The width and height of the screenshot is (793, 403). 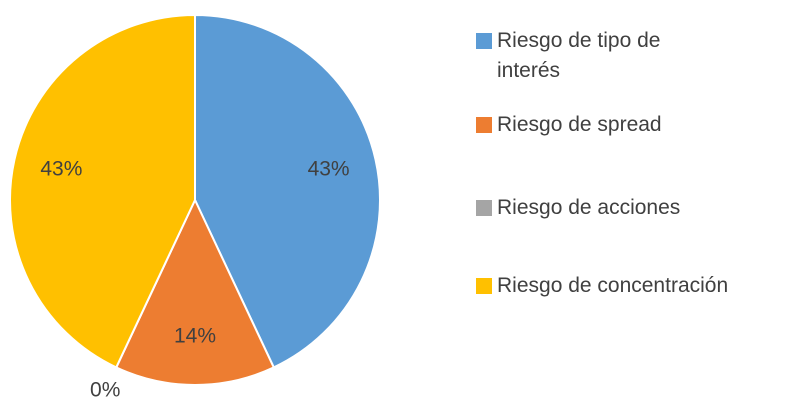 I want to click on legend-label: Riesgo de acciones, so click(x=589, y=207).